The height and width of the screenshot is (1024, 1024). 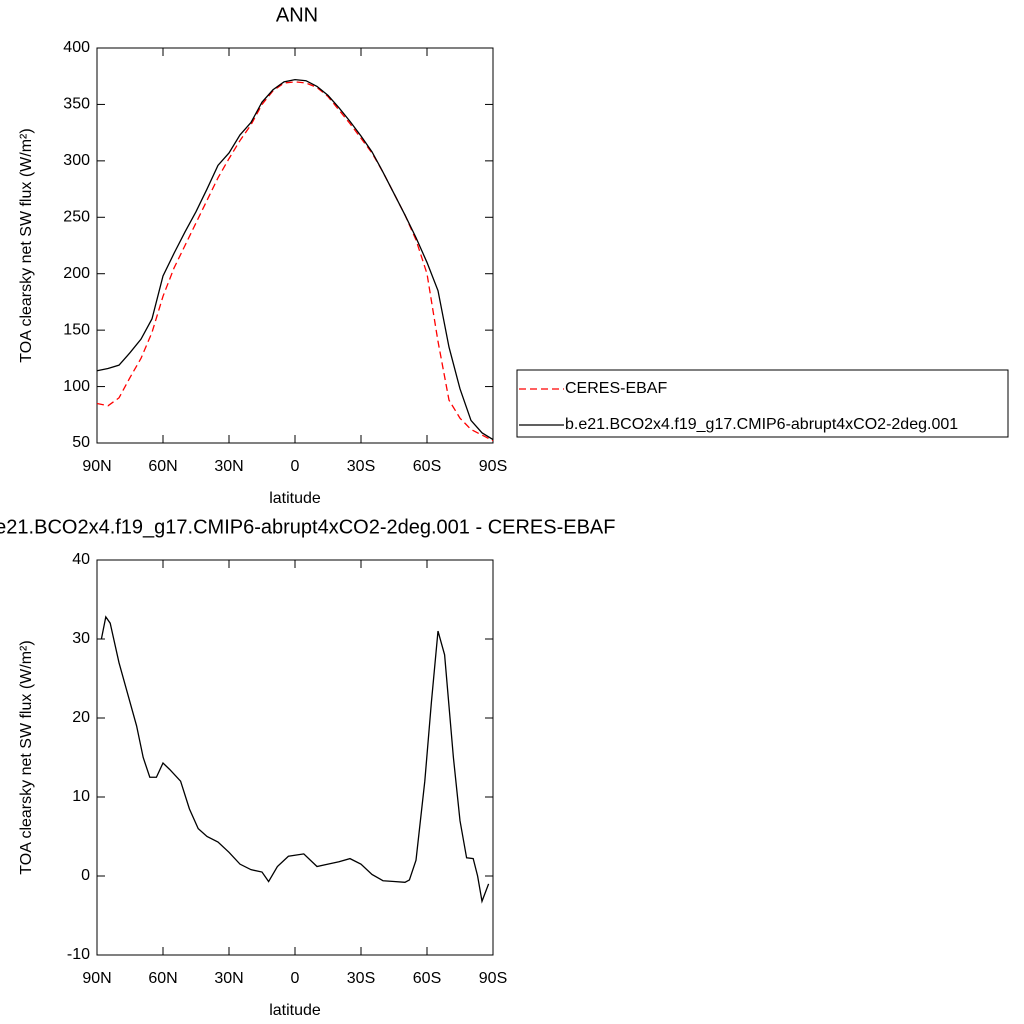 What do you see at coordinates (76, 160) in the screenshot?
I see `y-tick-label: 300` at bounding box center [76, 160].